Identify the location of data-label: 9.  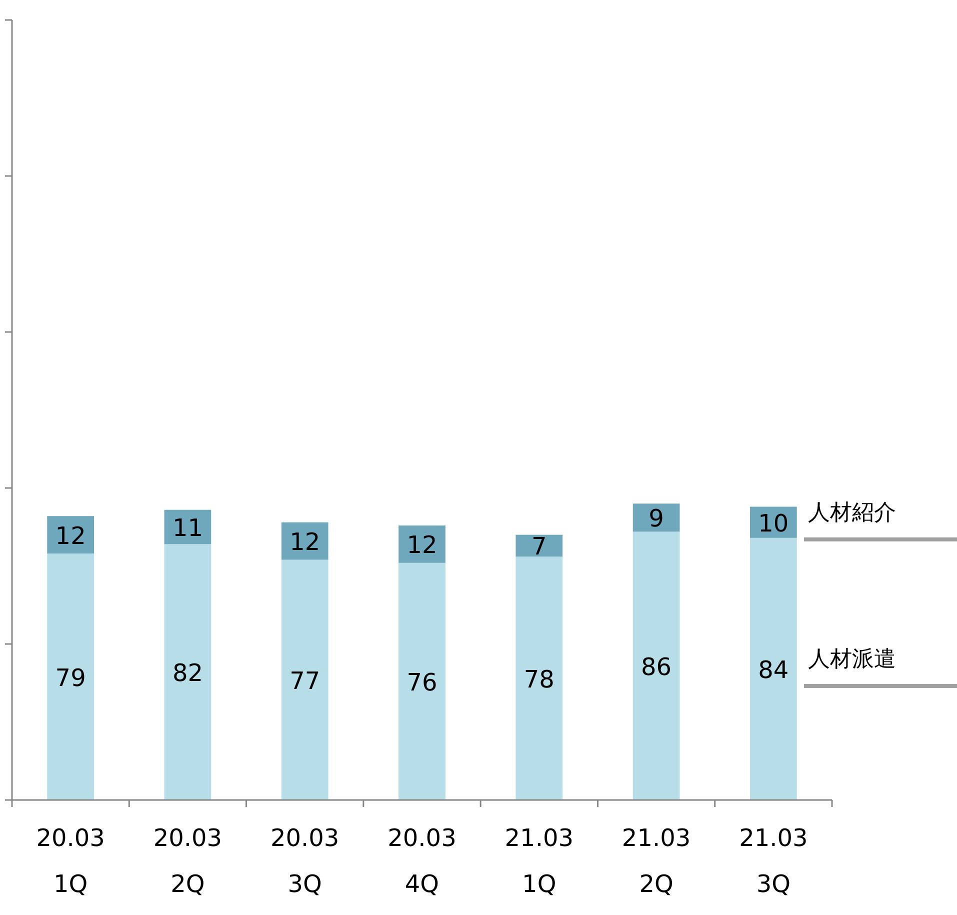
(656, 518).